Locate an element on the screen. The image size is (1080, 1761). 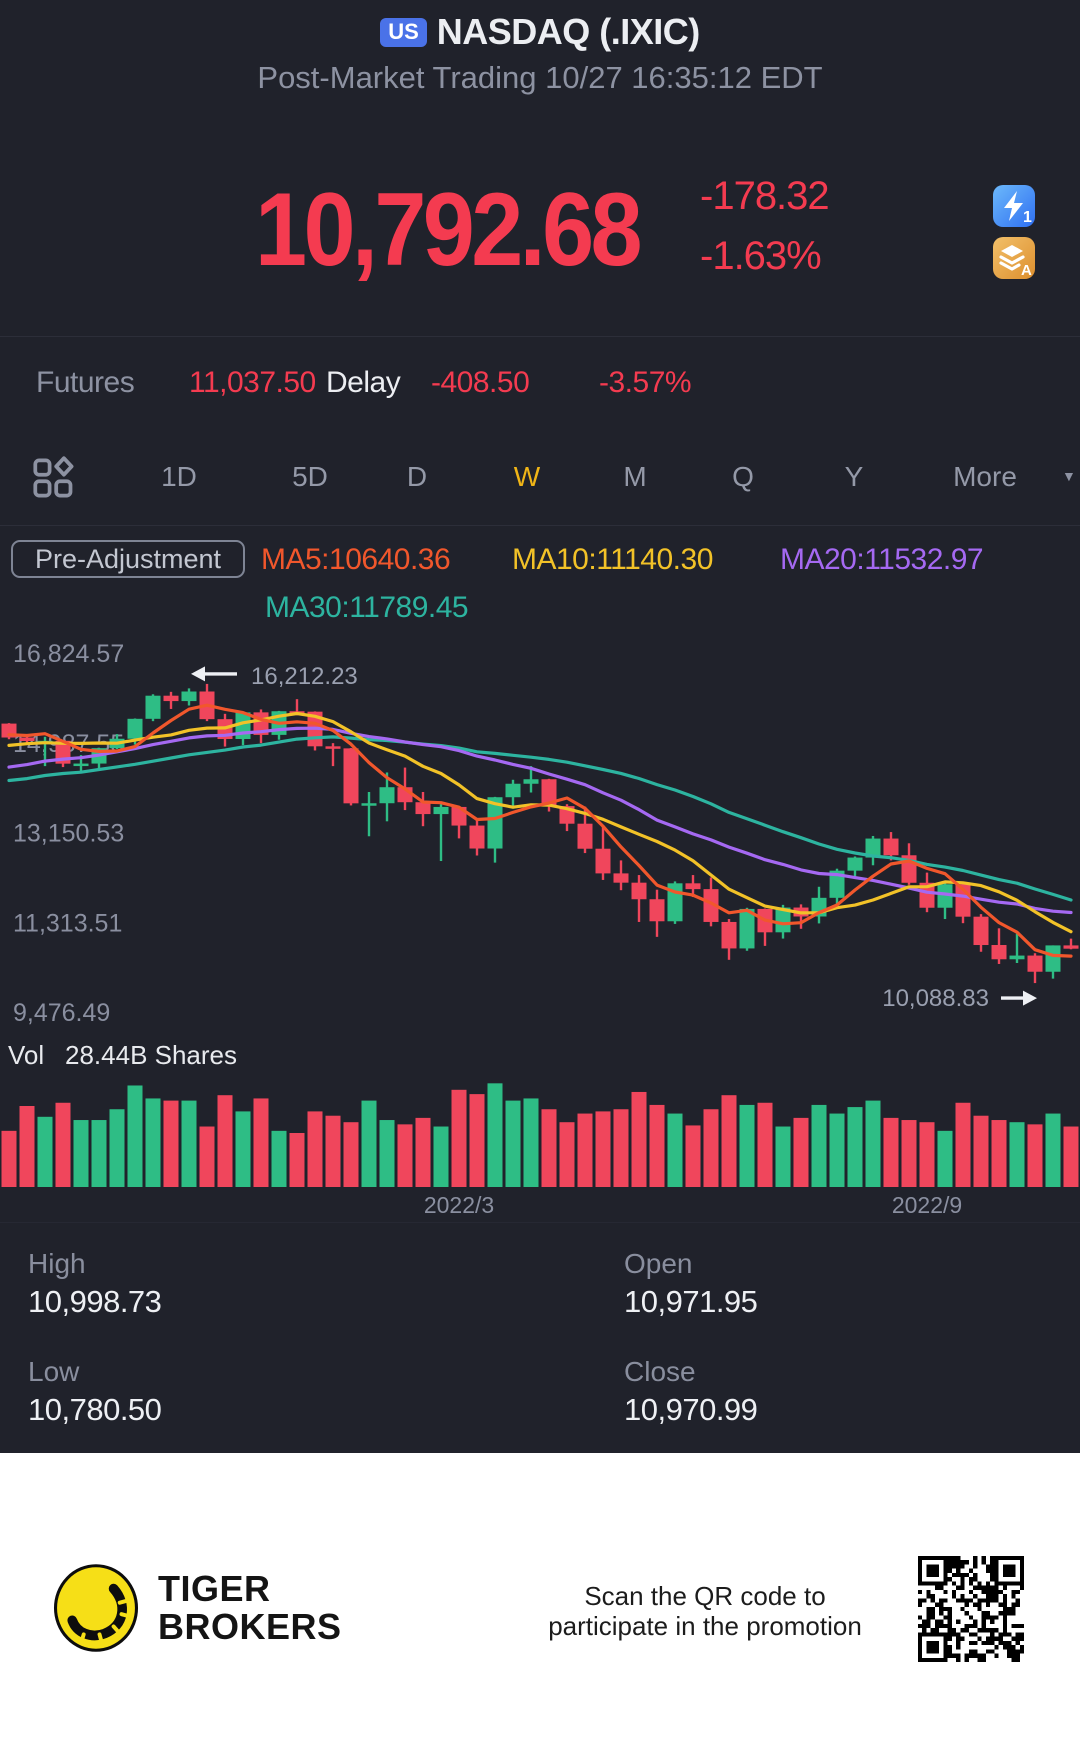
page-title: NASDAQ (.IXIC) is located at coordinates (568, 31).